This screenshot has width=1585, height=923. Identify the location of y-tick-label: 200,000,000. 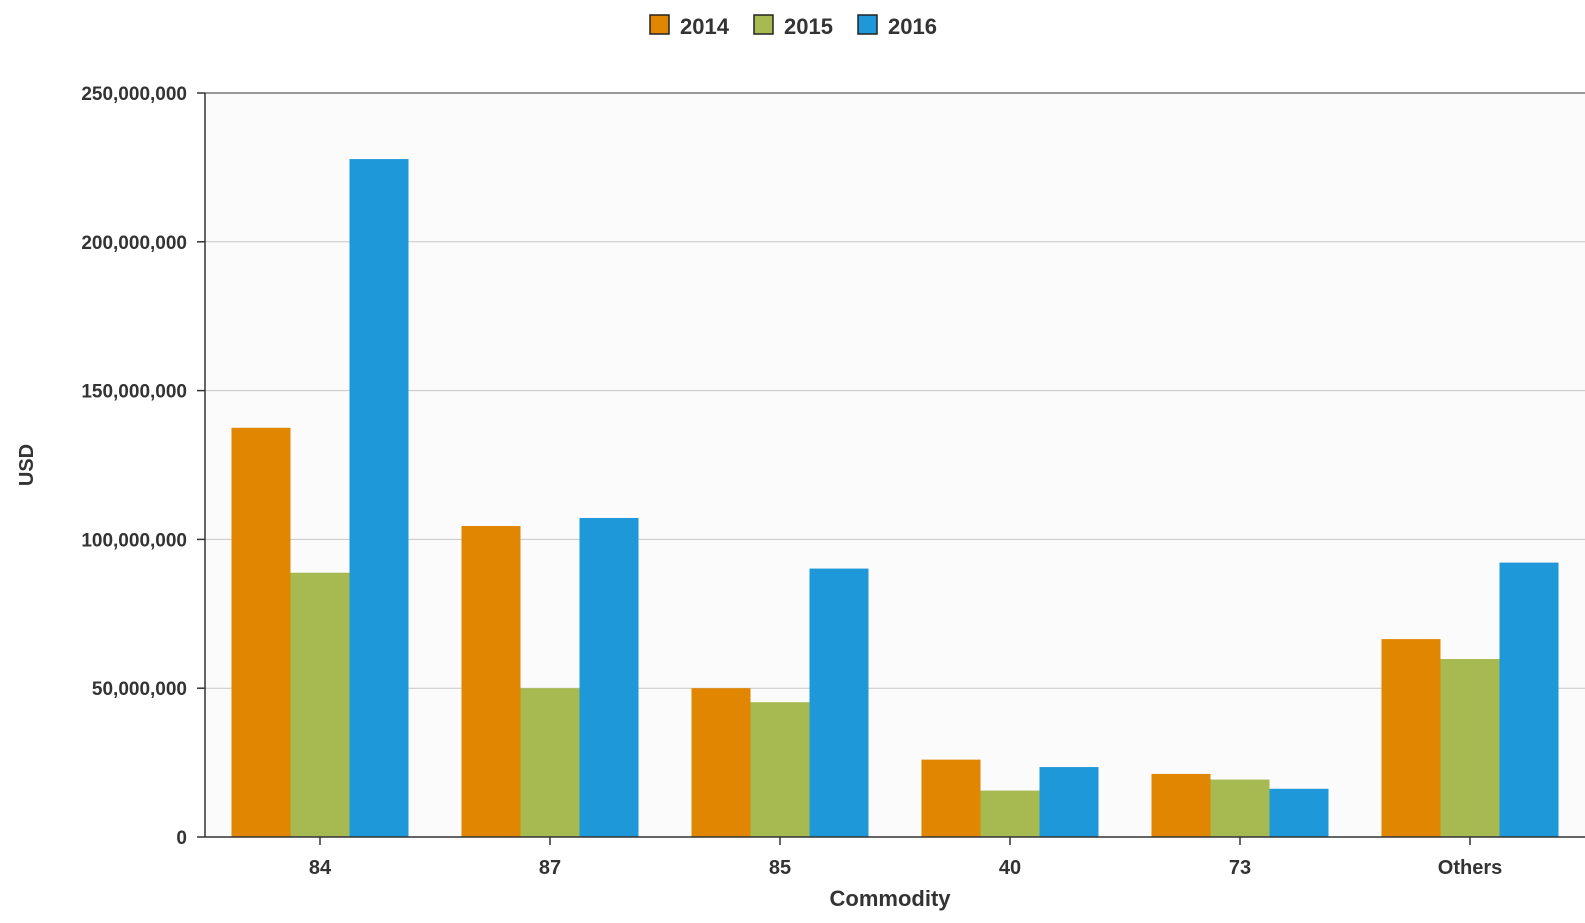
(134, 243).